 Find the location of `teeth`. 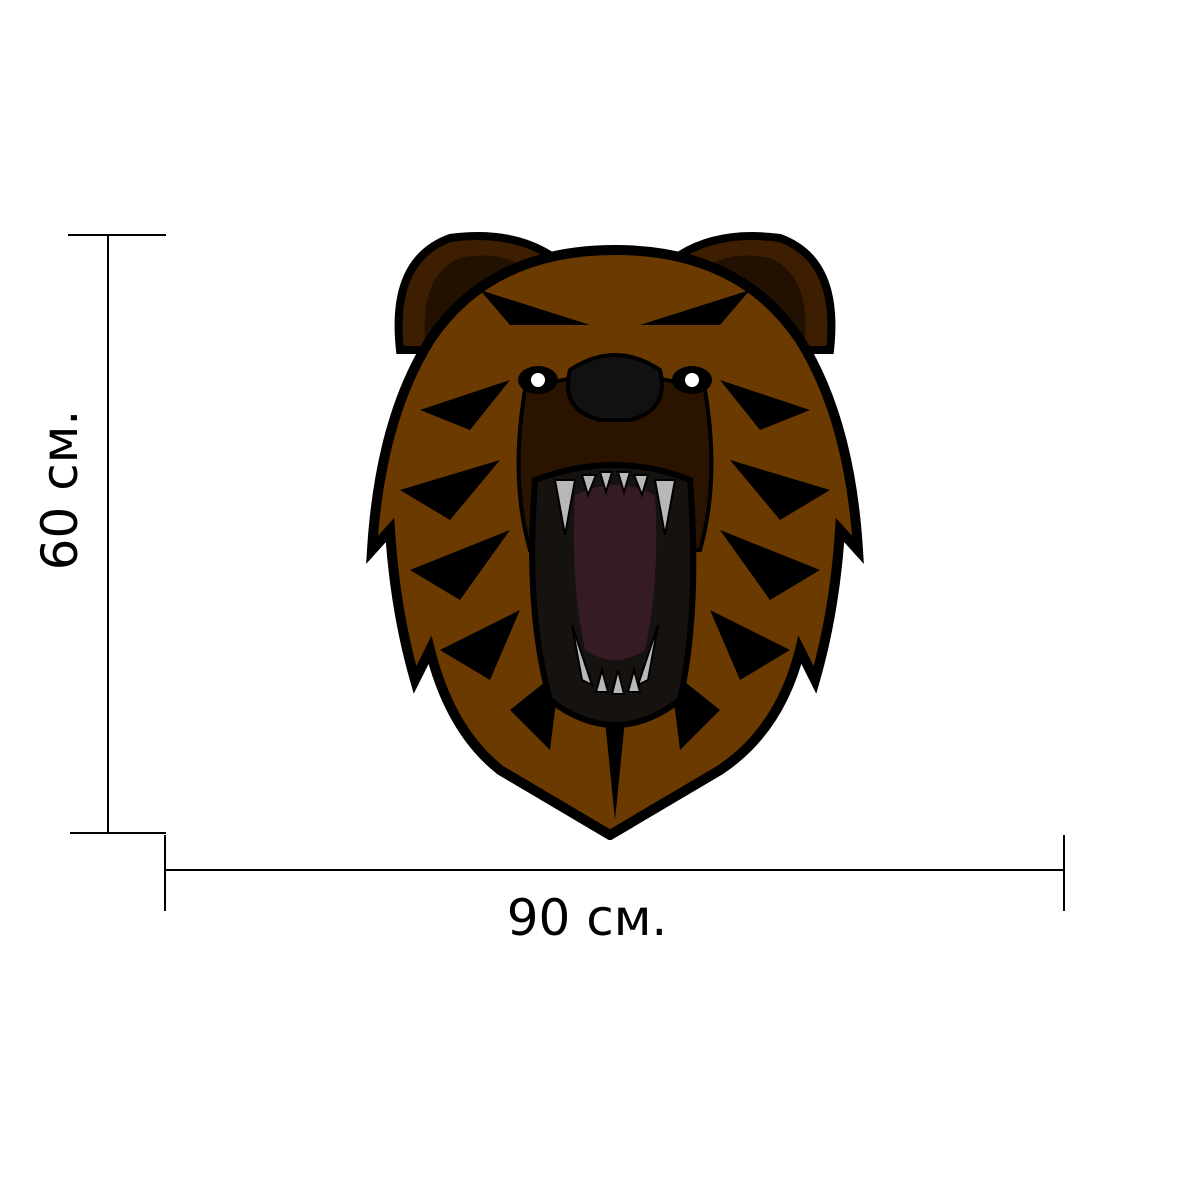

teeth is located at coordinates (615, 583).